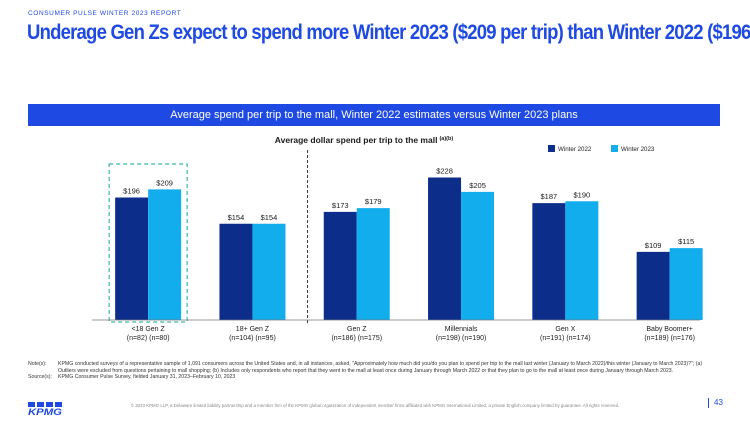 The width and height of the screenshot is (750, 422). Describe the element at coordinates (356, 338) in the screenshot. I see `category-sample-label: (n=186) (n=175)` at that location.